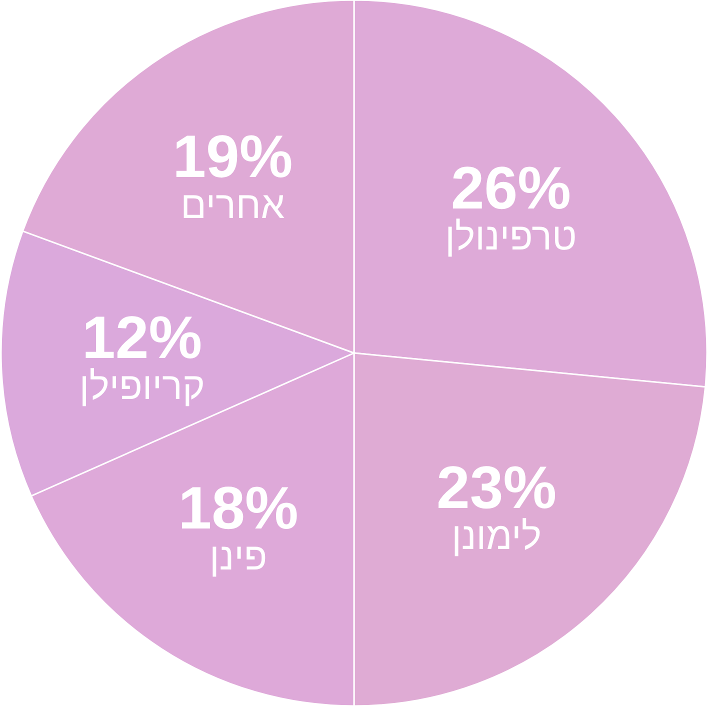  I want to click on slice-label: טרפינולן, so click(511, 237).